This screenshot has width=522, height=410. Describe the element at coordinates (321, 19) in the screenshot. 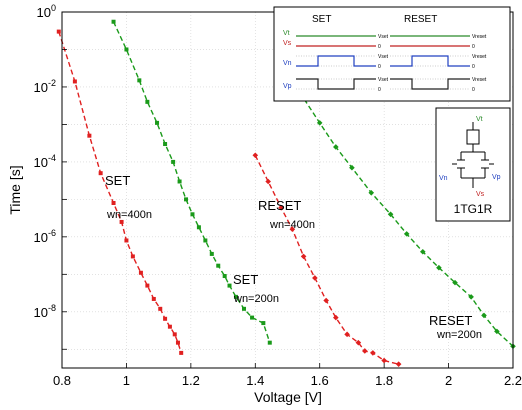

I see `inset-set-header: SET` at that location.